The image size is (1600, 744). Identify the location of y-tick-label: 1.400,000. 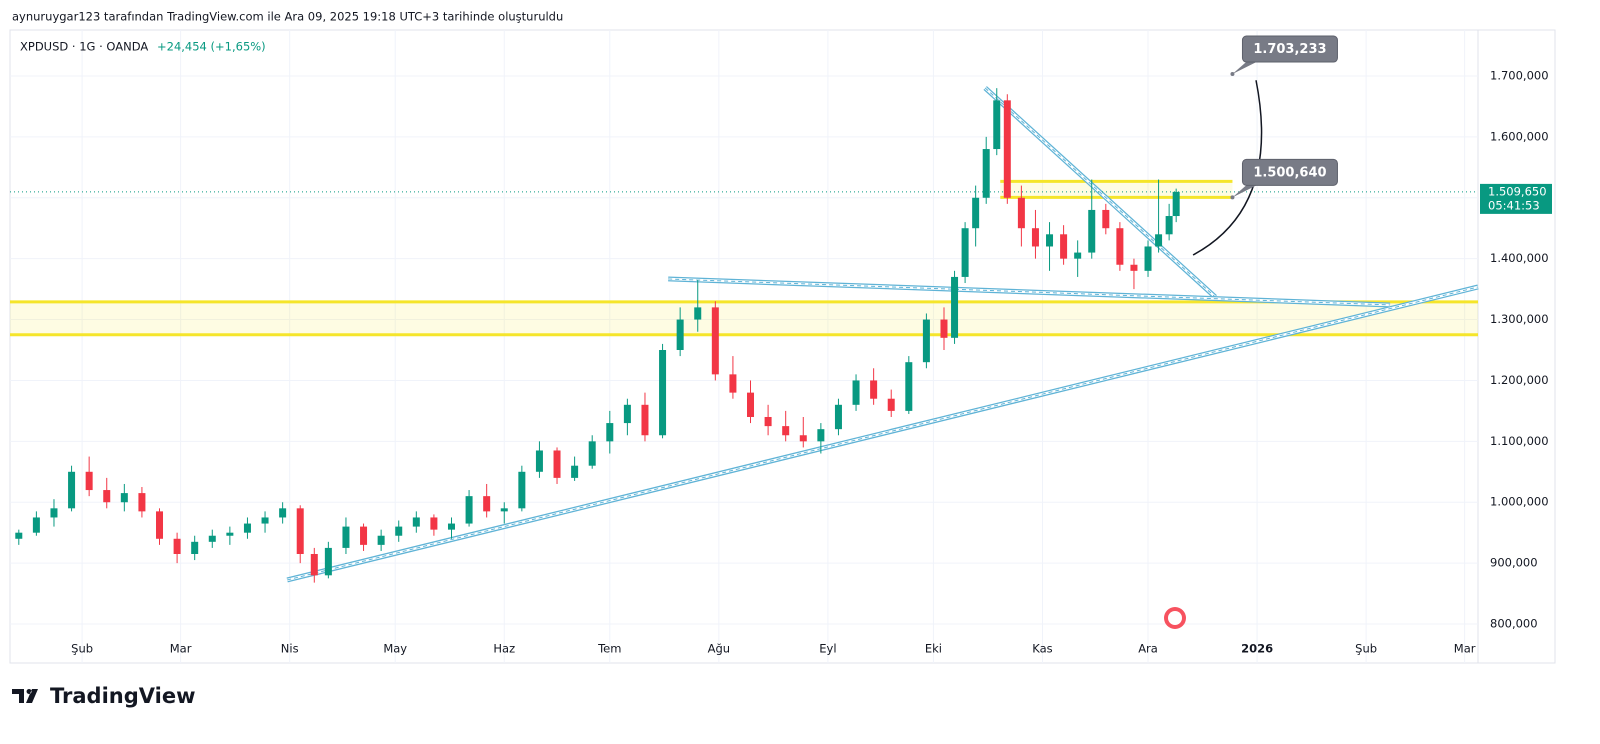
(1519, 258).